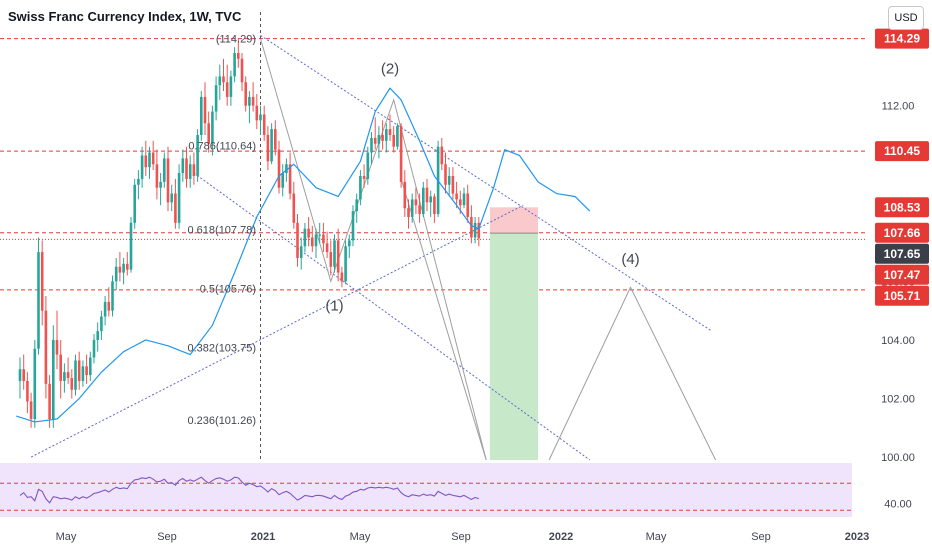 The height and width of the screenshot is (550, 932). What do you see at coordinates (513, 346) in the screenshot?
I see `take-profit-zone` at bounding box center [513, 346].